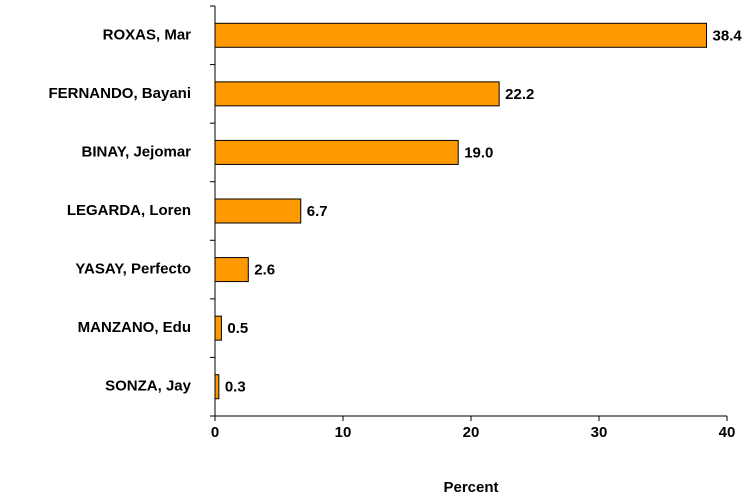 The width and height of the screenshot is (754, 502). Describe the element at coordinates (215, 432) in the screenshot. I see `x-tick-label: 0` at that location.